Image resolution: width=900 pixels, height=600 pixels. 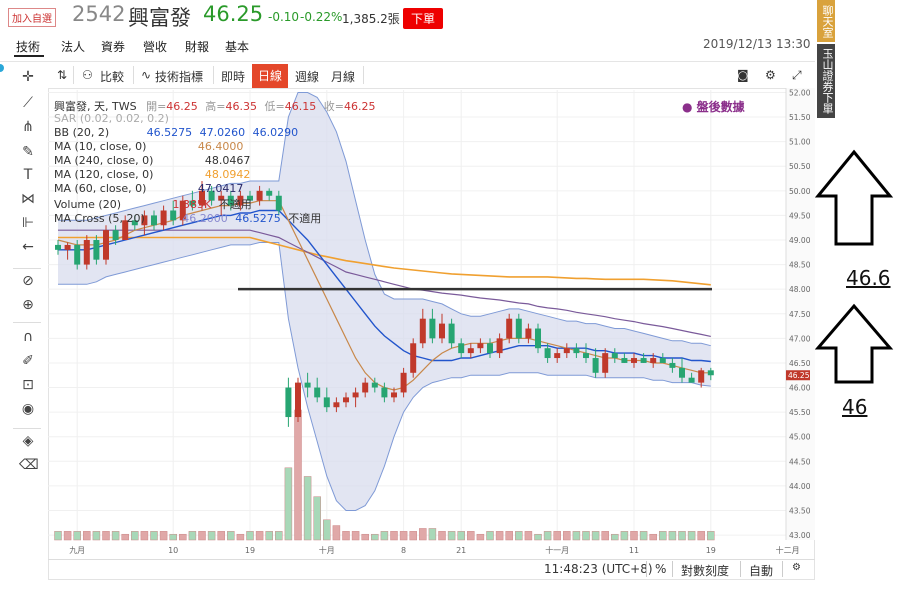 What do you see at coordinates (384, 283) in the screenshot?
I see `ma60-line` at bounding box center [384, 283].